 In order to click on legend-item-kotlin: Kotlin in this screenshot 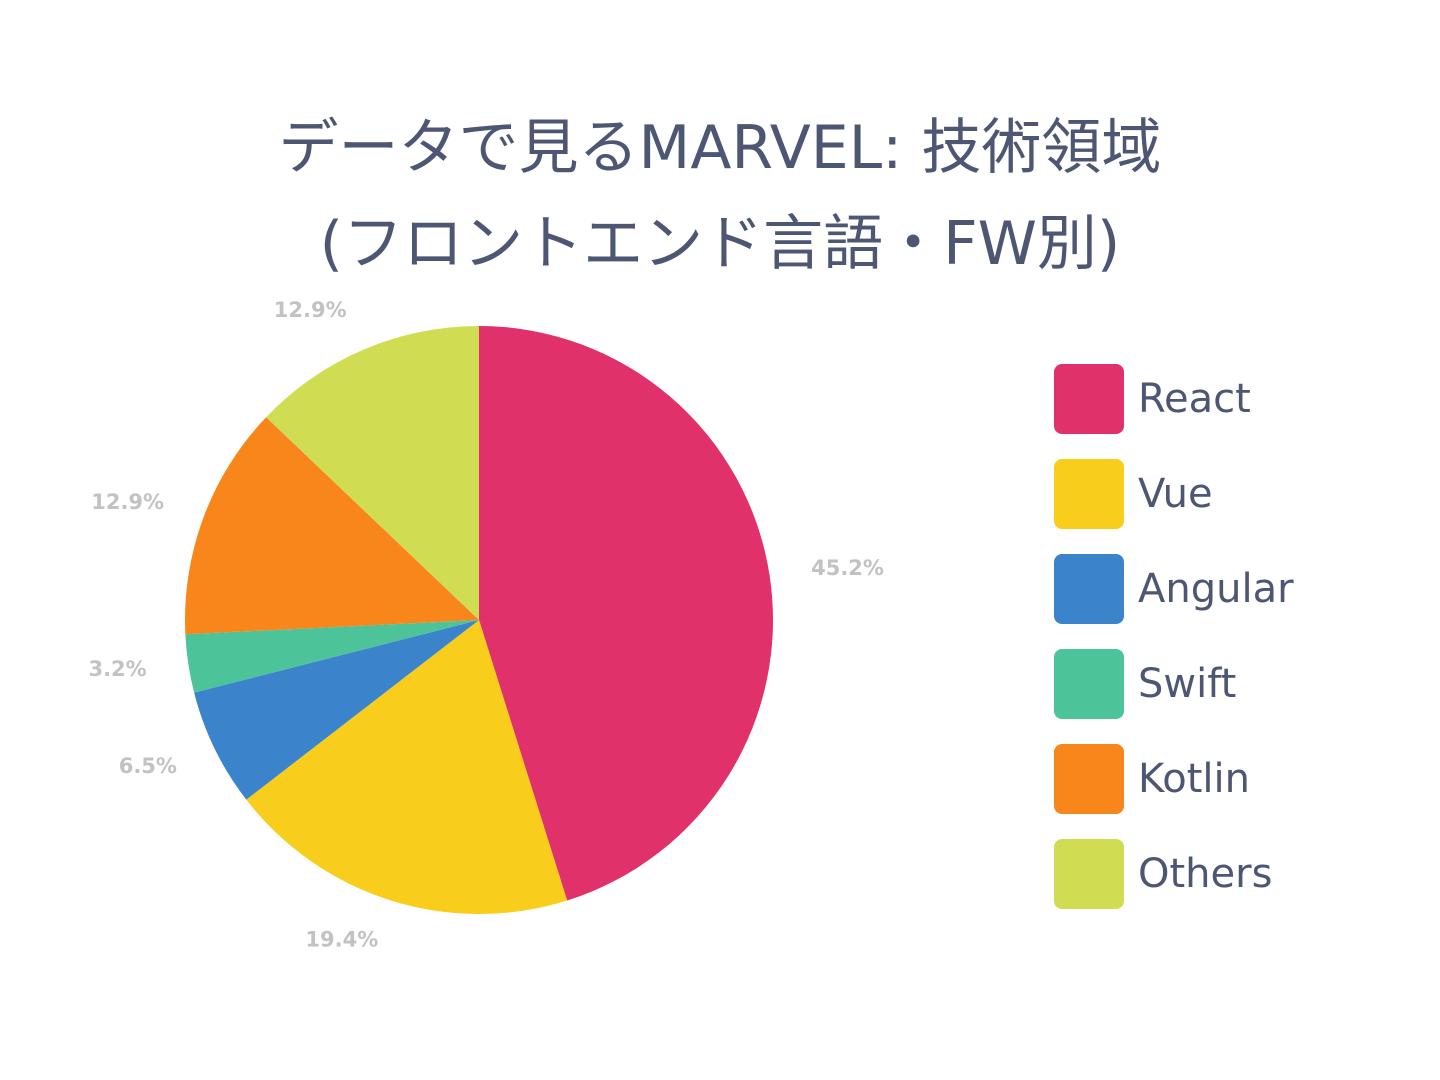, I will do `click(1174, 779)`.